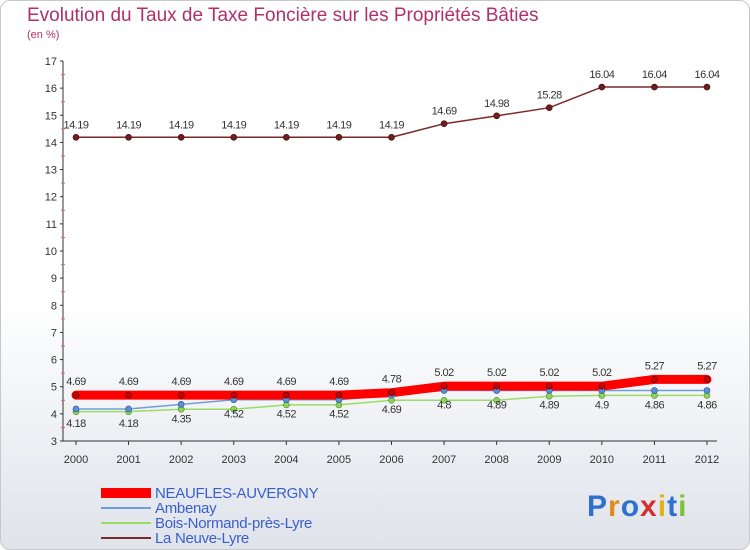 The height and width of the screenshot is (550, 750). What do you see at coordinates (707, 460) in the screenshot?
I see `x-tick-label: 2012` at bounding box center [707, 460].